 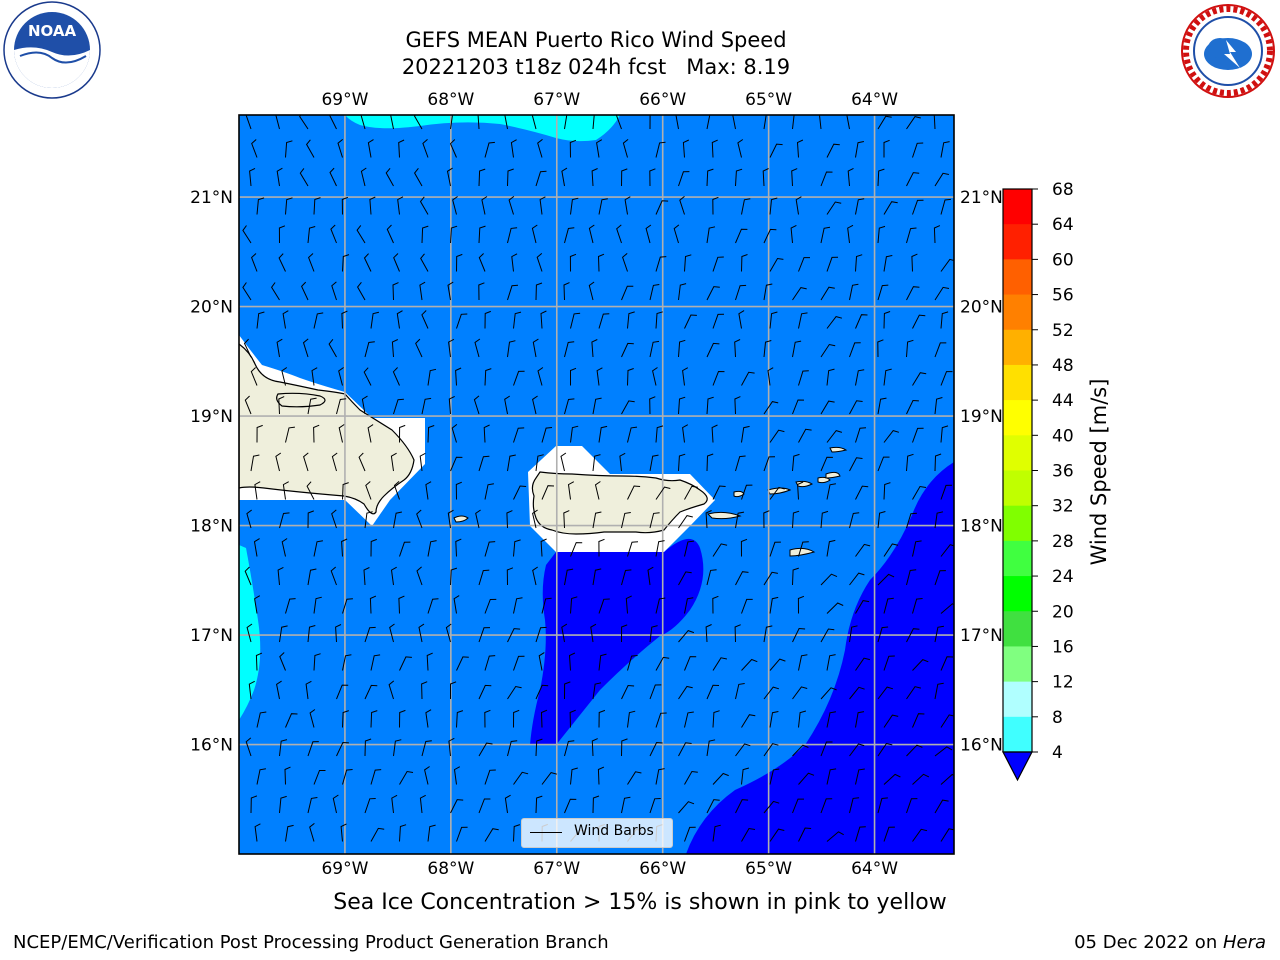 I want to click on nws-logo, so click(x=1228, y=51).